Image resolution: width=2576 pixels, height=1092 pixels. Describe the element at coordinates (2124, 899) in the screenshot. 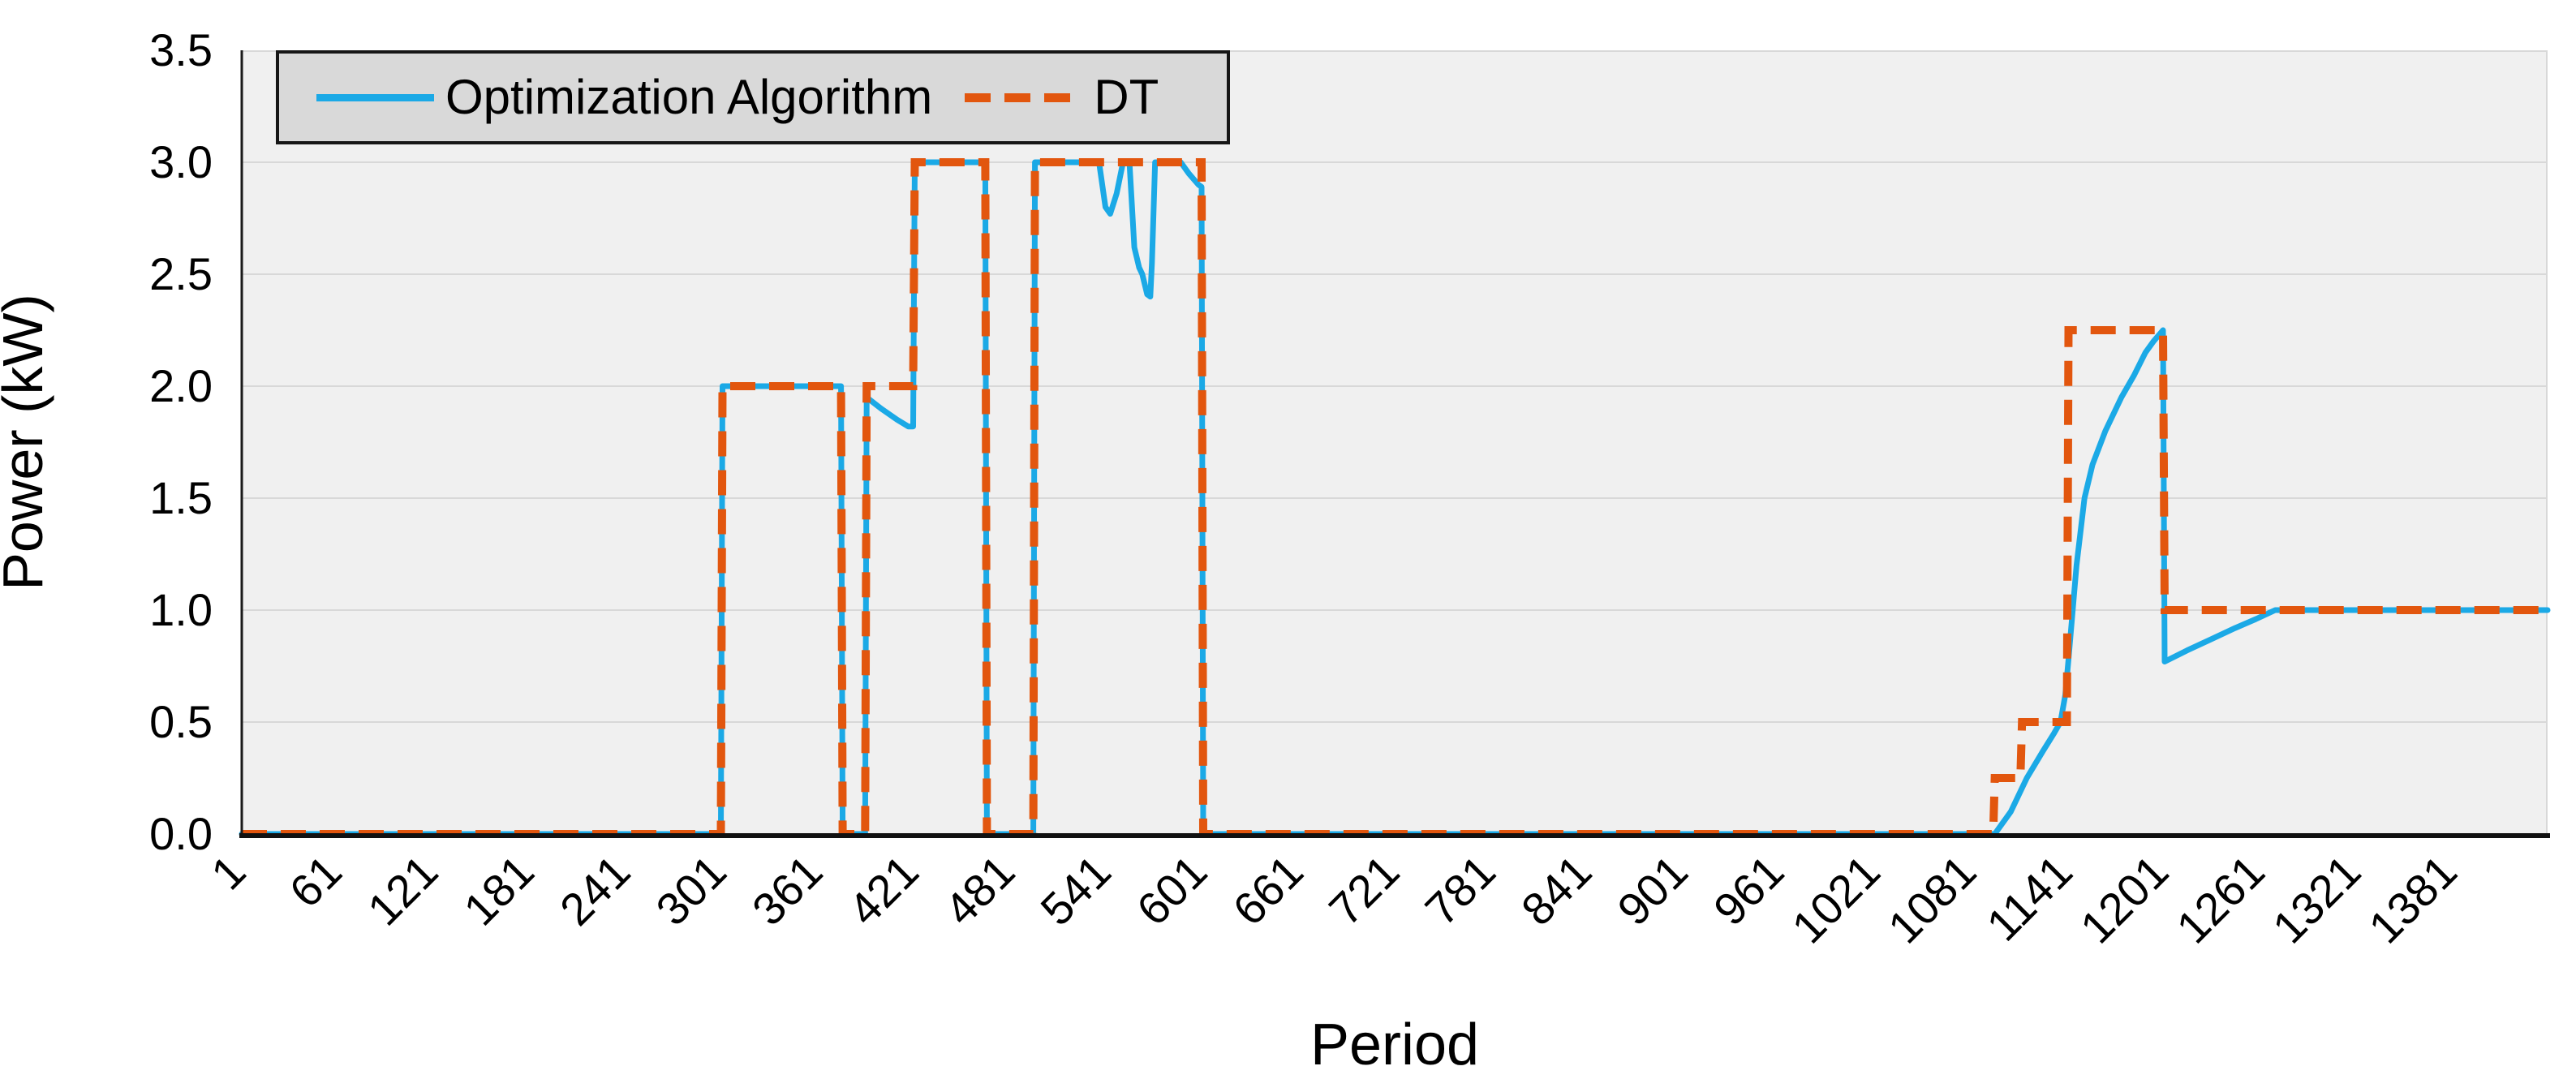

I see `x-tick-label-1201: 1201` at that location.